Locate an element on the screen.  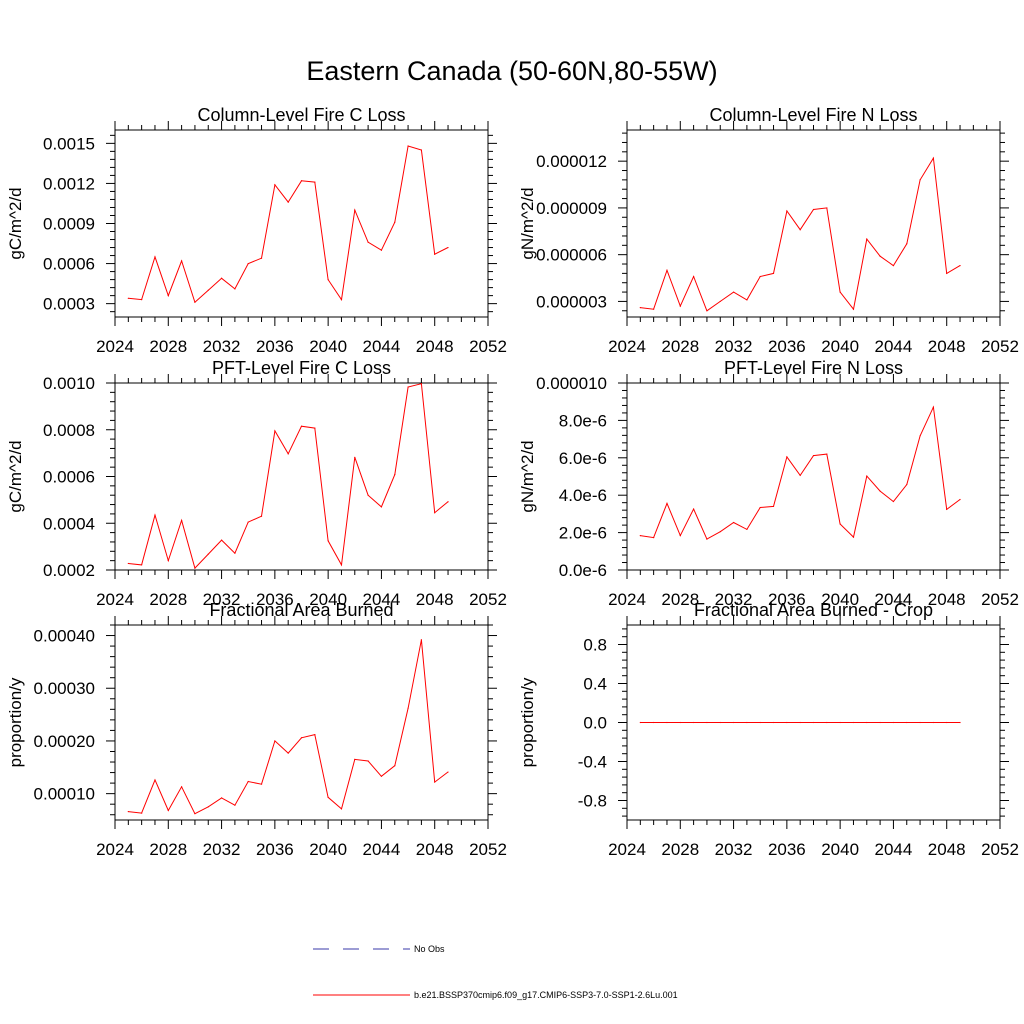
y-tick-label: 0.8 is located at coordinates (595, 645).